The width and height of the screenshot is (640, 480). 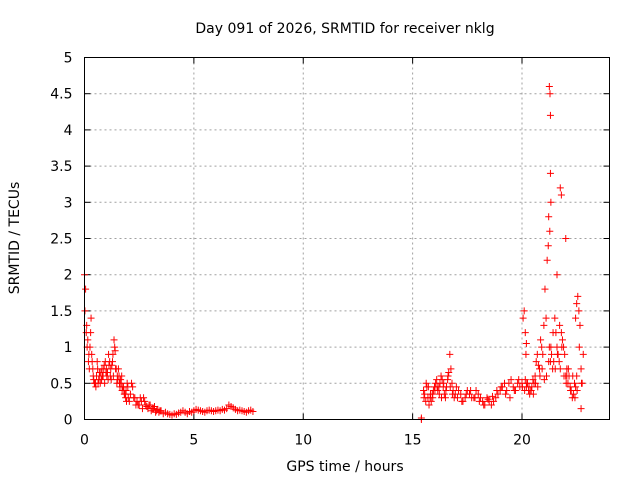 I want to click on y-tick-label: 0.5, so click(x=61, y=384).